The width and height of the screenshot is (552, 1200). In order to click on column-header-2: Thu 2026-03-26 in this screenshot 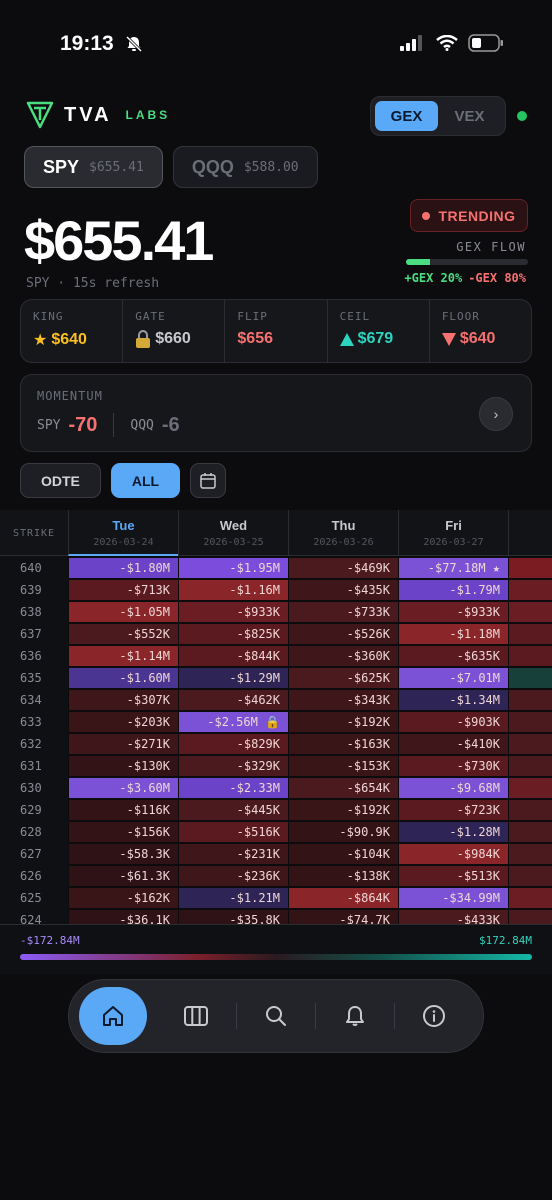, I will do `click(343, 533)`.